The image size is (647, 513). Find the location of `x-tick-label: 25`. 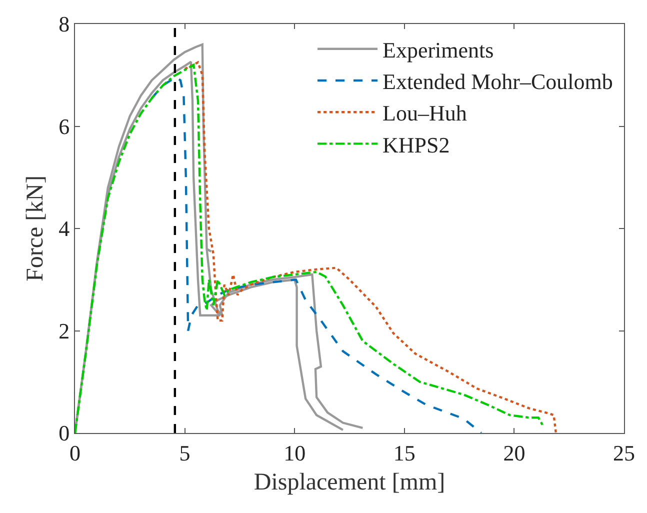

x-tick-label: 25 is located at coordinates (624, 453).